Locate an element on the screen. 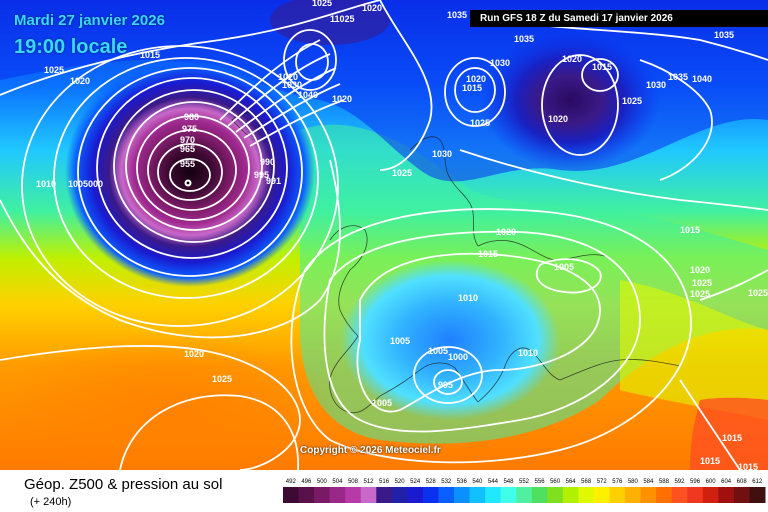 This screenshot has height=512, width=768. scale-tick-label: 532 is located at coordinates (446, 482).